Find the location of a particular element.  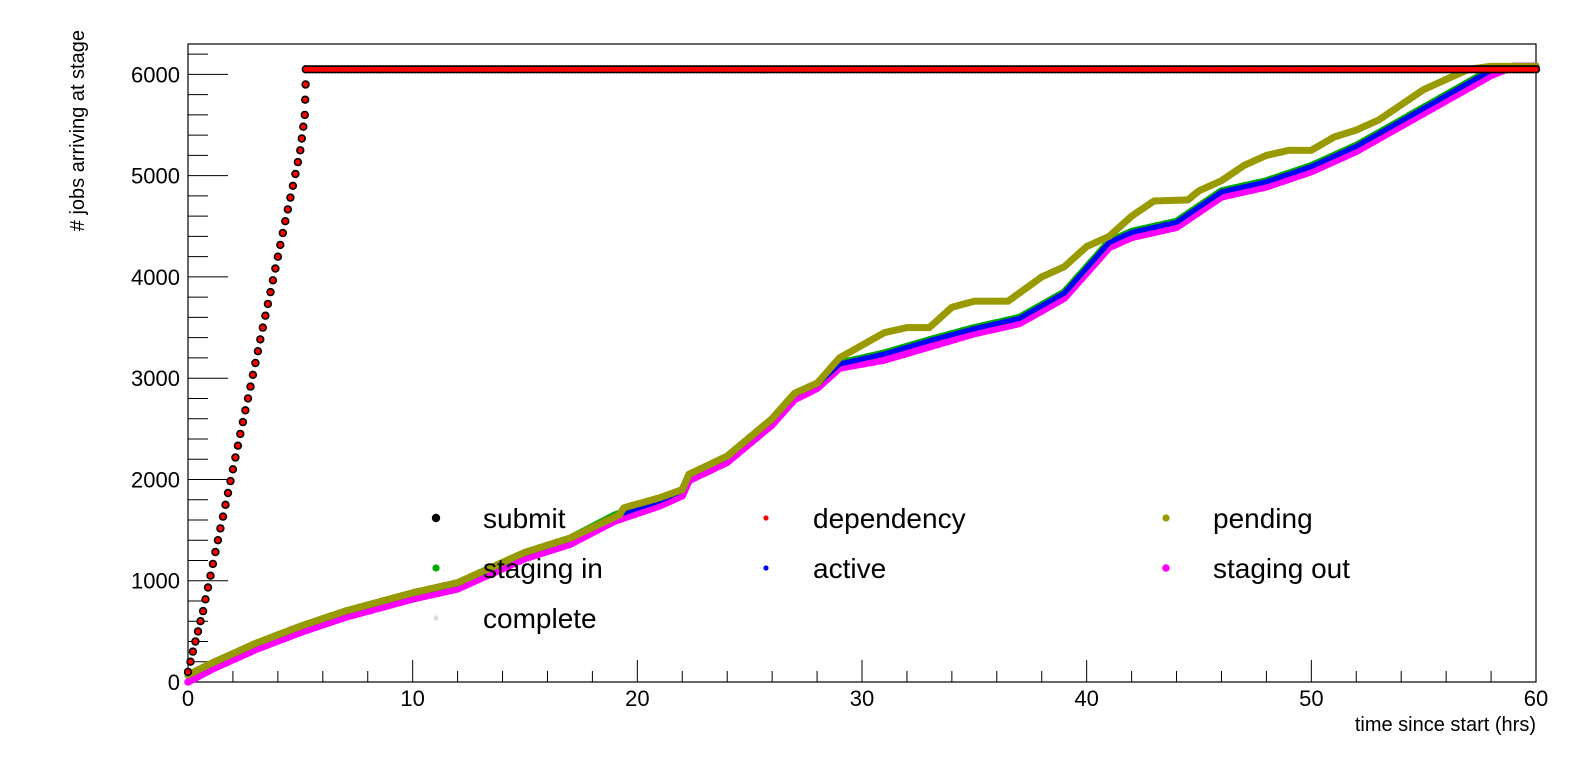

legend-marker-complete is located at coordinates (436, 618).